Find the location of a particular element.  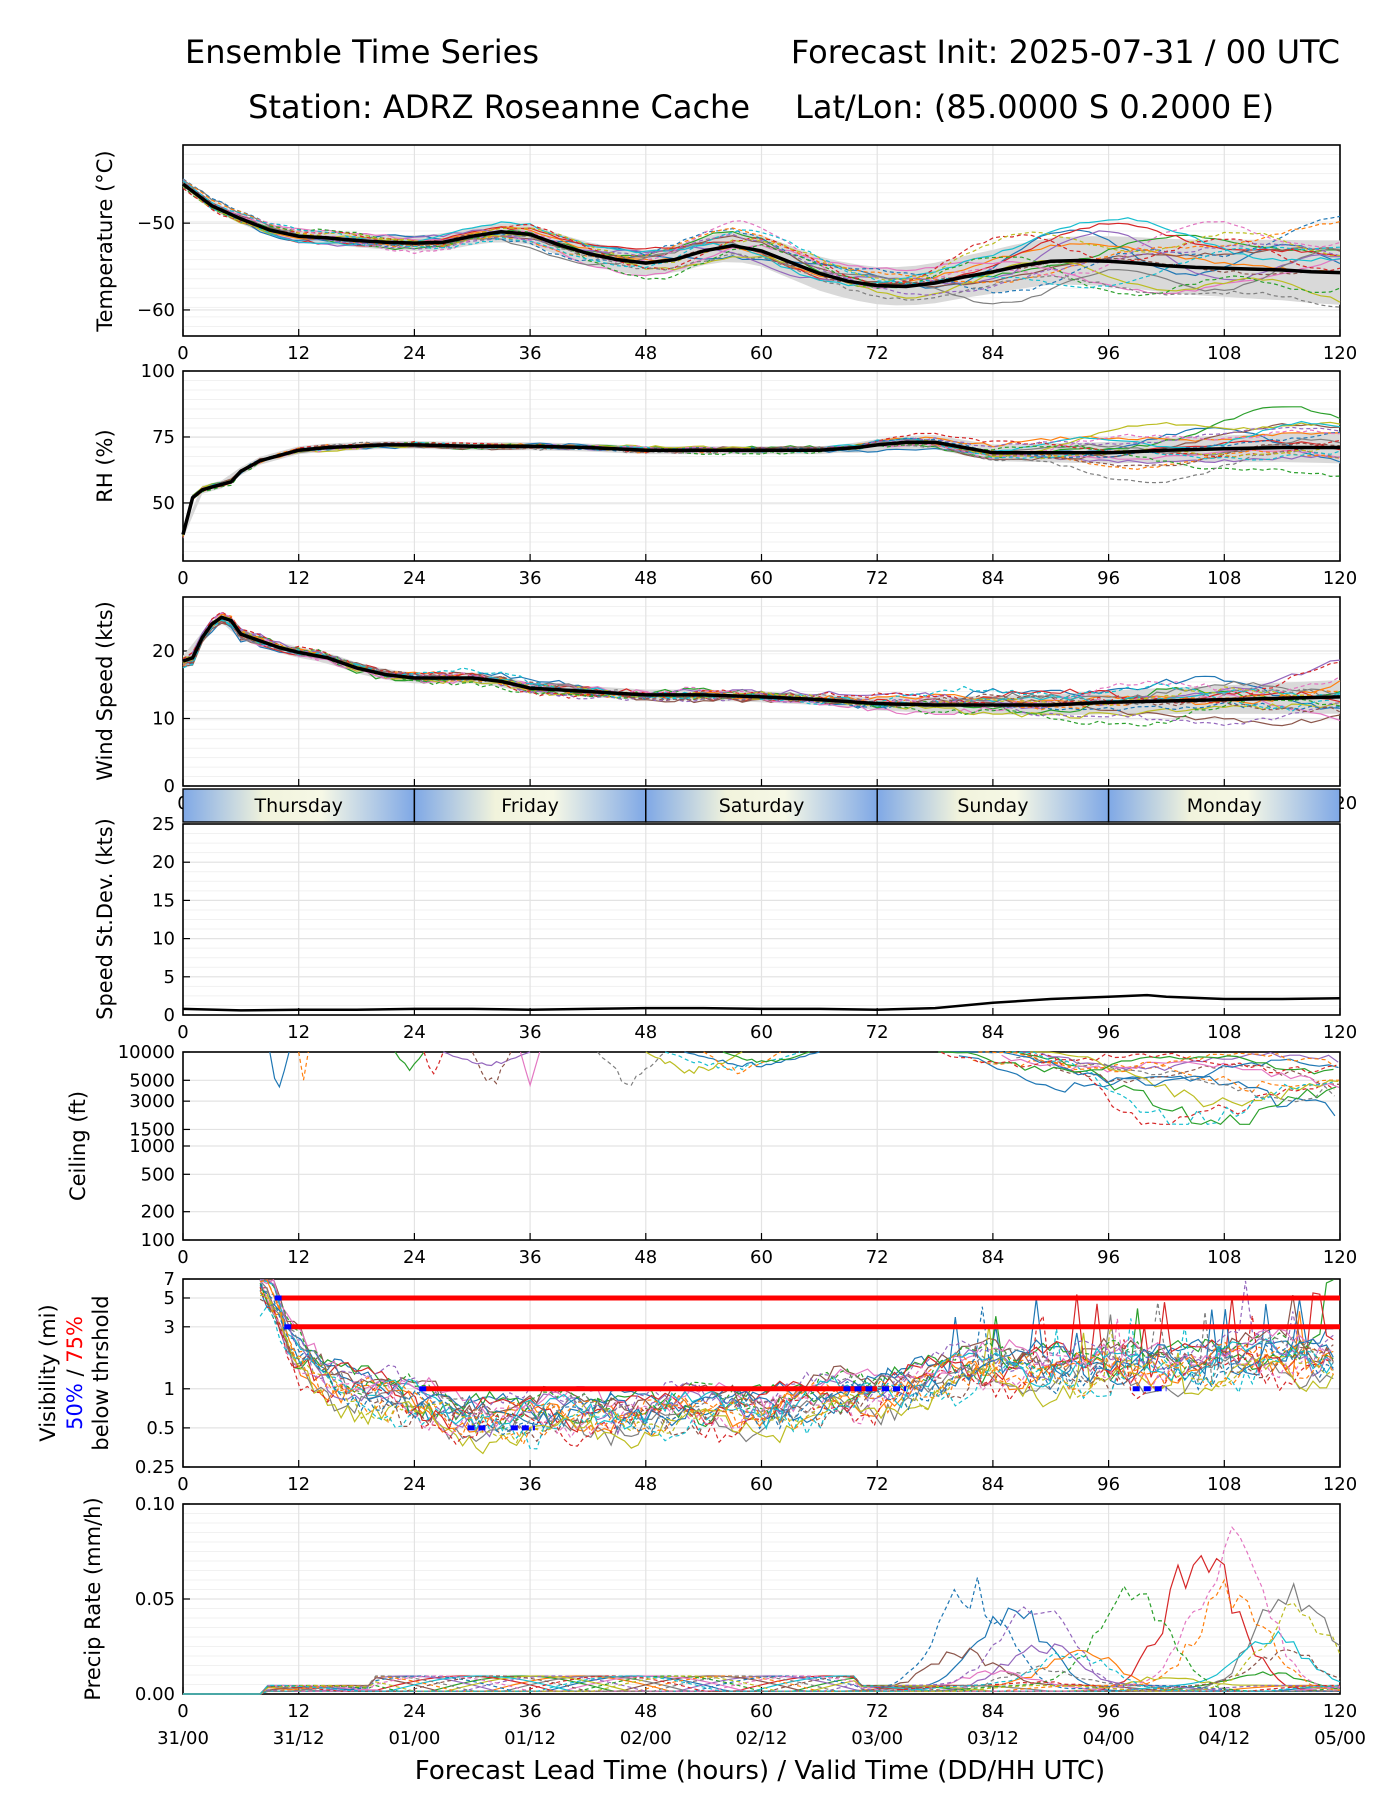

y-tick-label: 0.5 is located at coordinates (160, 1428).